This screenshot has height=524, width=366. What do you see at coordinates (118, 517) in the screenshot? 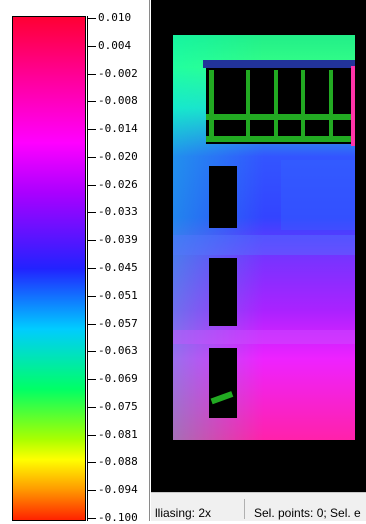
I see `scale-tick-label: -0.100` at bounding box center [118, 517].